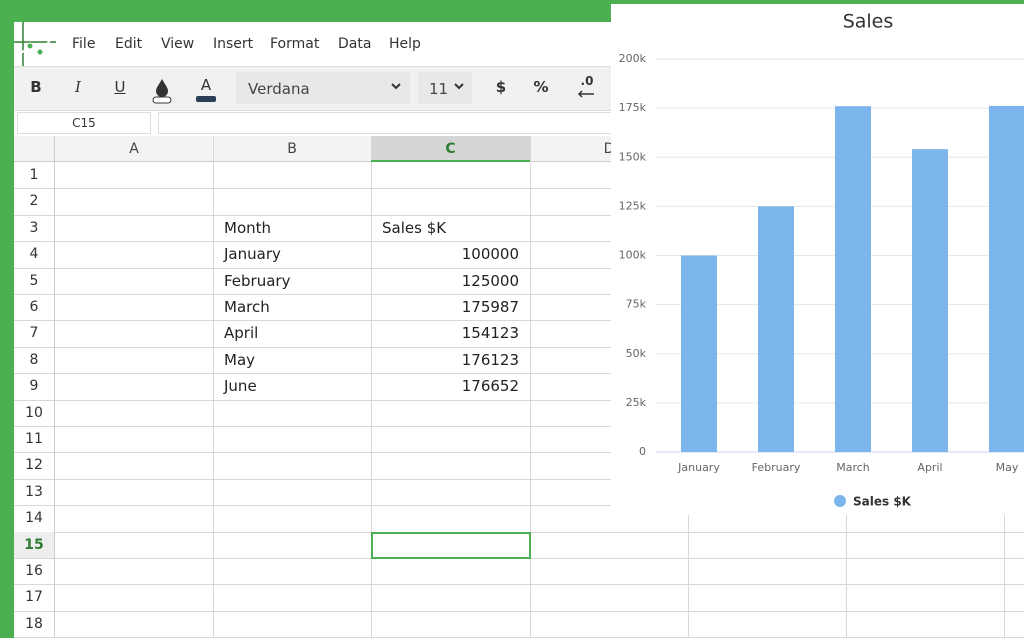 The width and height of the screenshot is (1024, 638). I want to click on column-header: D, so click(609, 149).